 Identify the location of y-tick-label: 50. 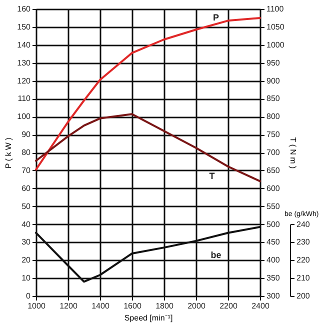
(27, 206).